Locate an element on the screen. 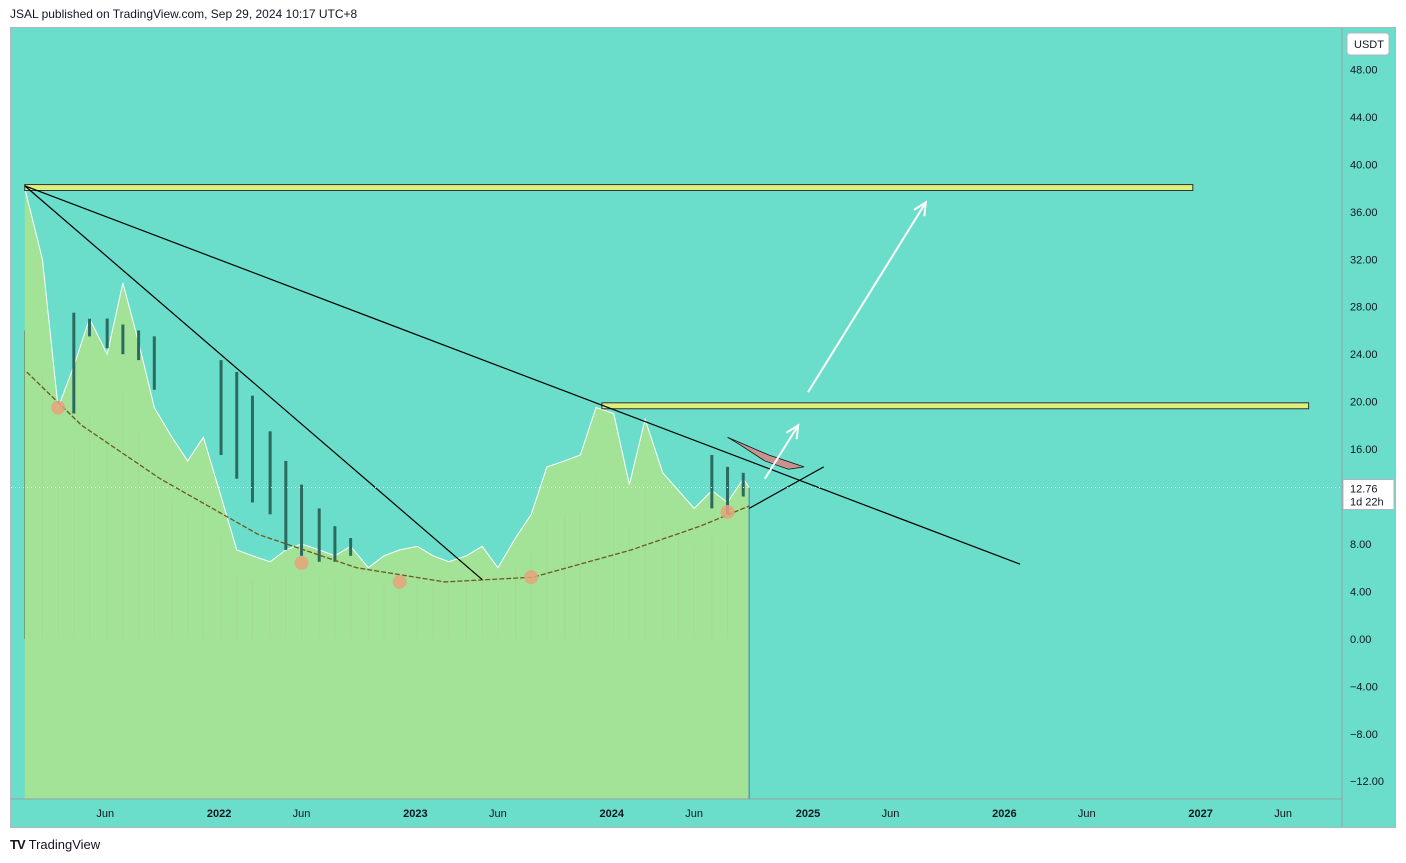 Image resolution: width=1406 pixels, height=863 pixels. rounding-curve is located at coordinates (388, 477).